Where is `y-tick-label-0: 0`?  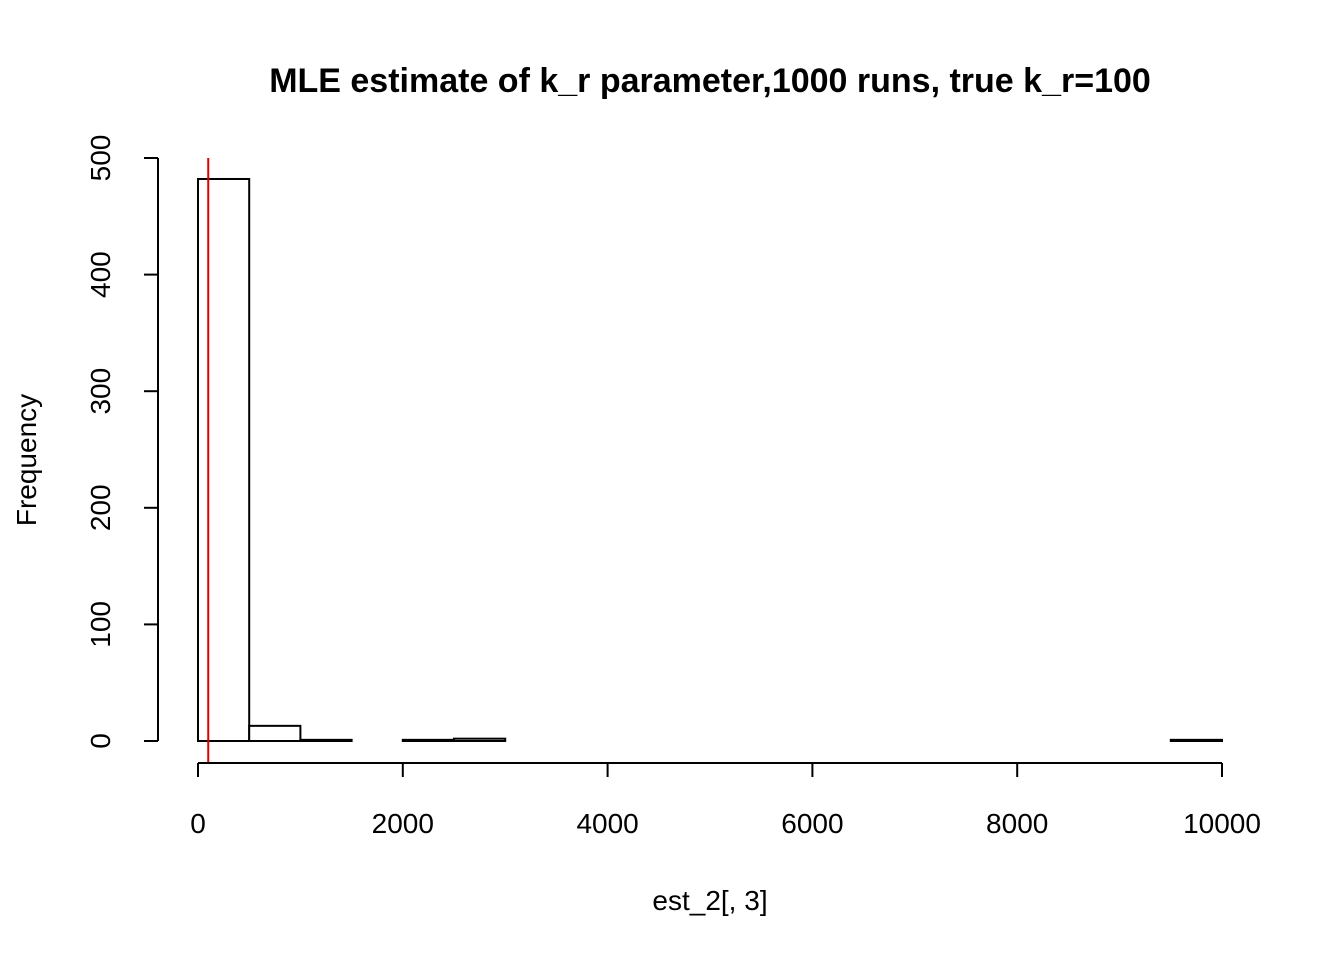
y-tick-label-0: 0 is located at coordinates (100, 741).